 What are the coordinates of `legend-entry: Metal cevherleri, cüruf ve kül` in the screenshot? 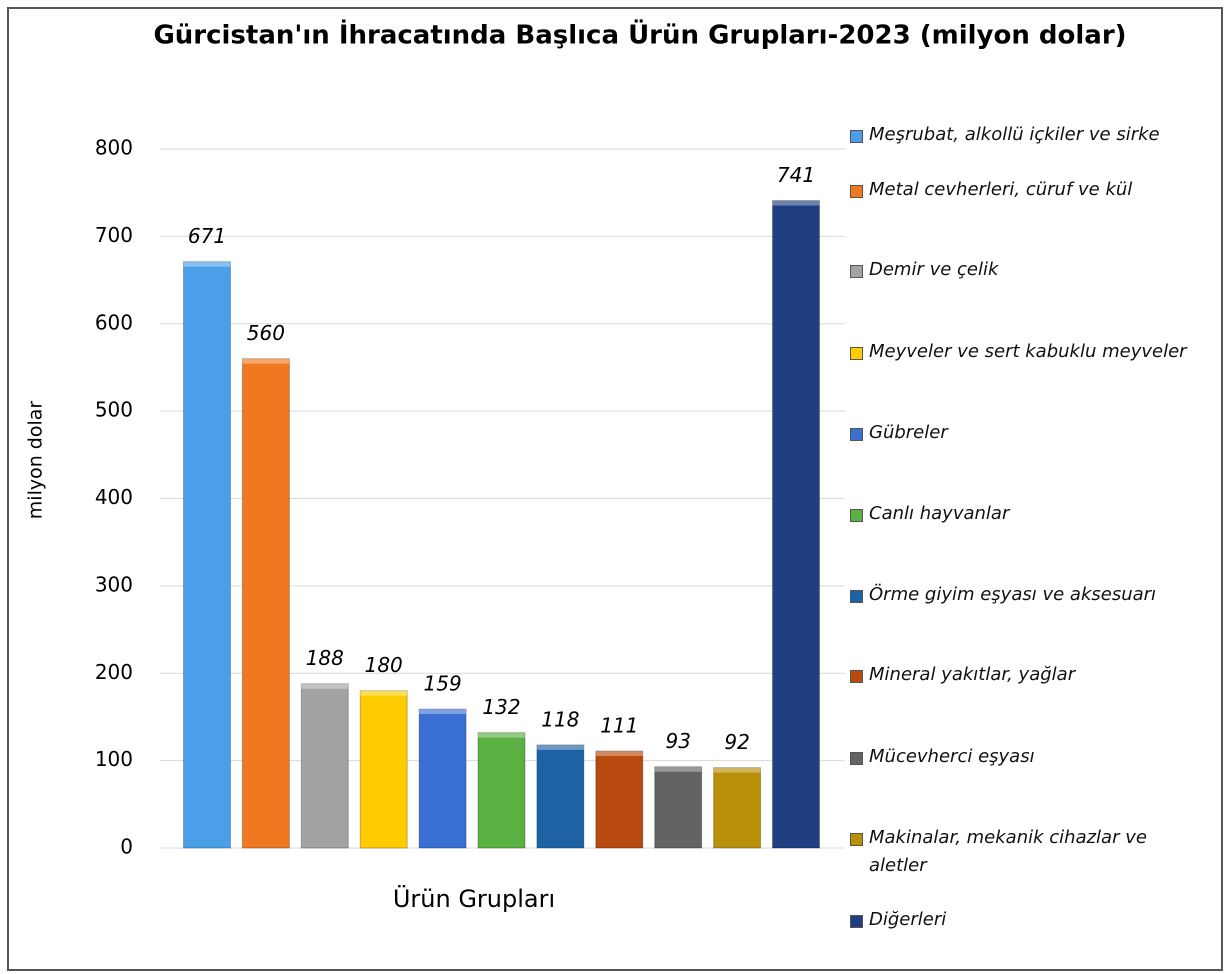 It's located at (1030, 190).